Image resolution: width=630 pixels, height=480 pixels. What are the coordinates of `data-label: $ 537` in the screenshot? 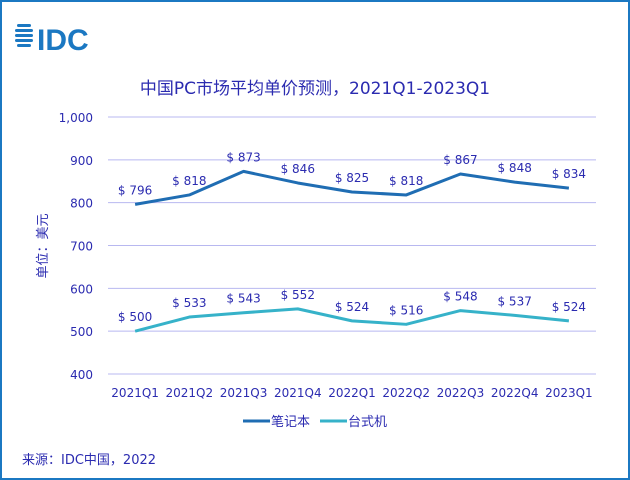 It's located at (514, 301).